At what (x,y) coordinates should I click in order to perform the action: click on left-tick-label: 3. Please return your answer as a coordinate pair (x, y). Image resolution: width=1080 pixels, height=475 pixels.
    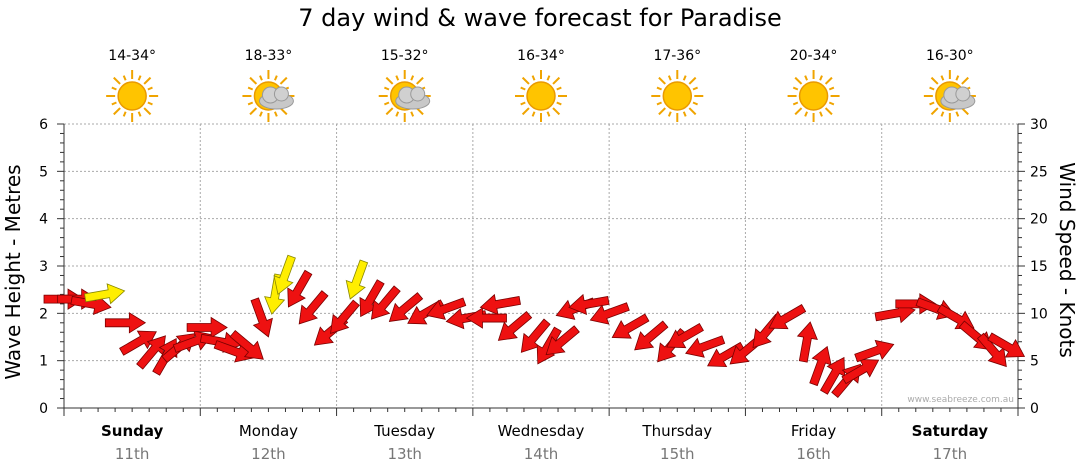
    Looking at the image, I should click on (43, 267).